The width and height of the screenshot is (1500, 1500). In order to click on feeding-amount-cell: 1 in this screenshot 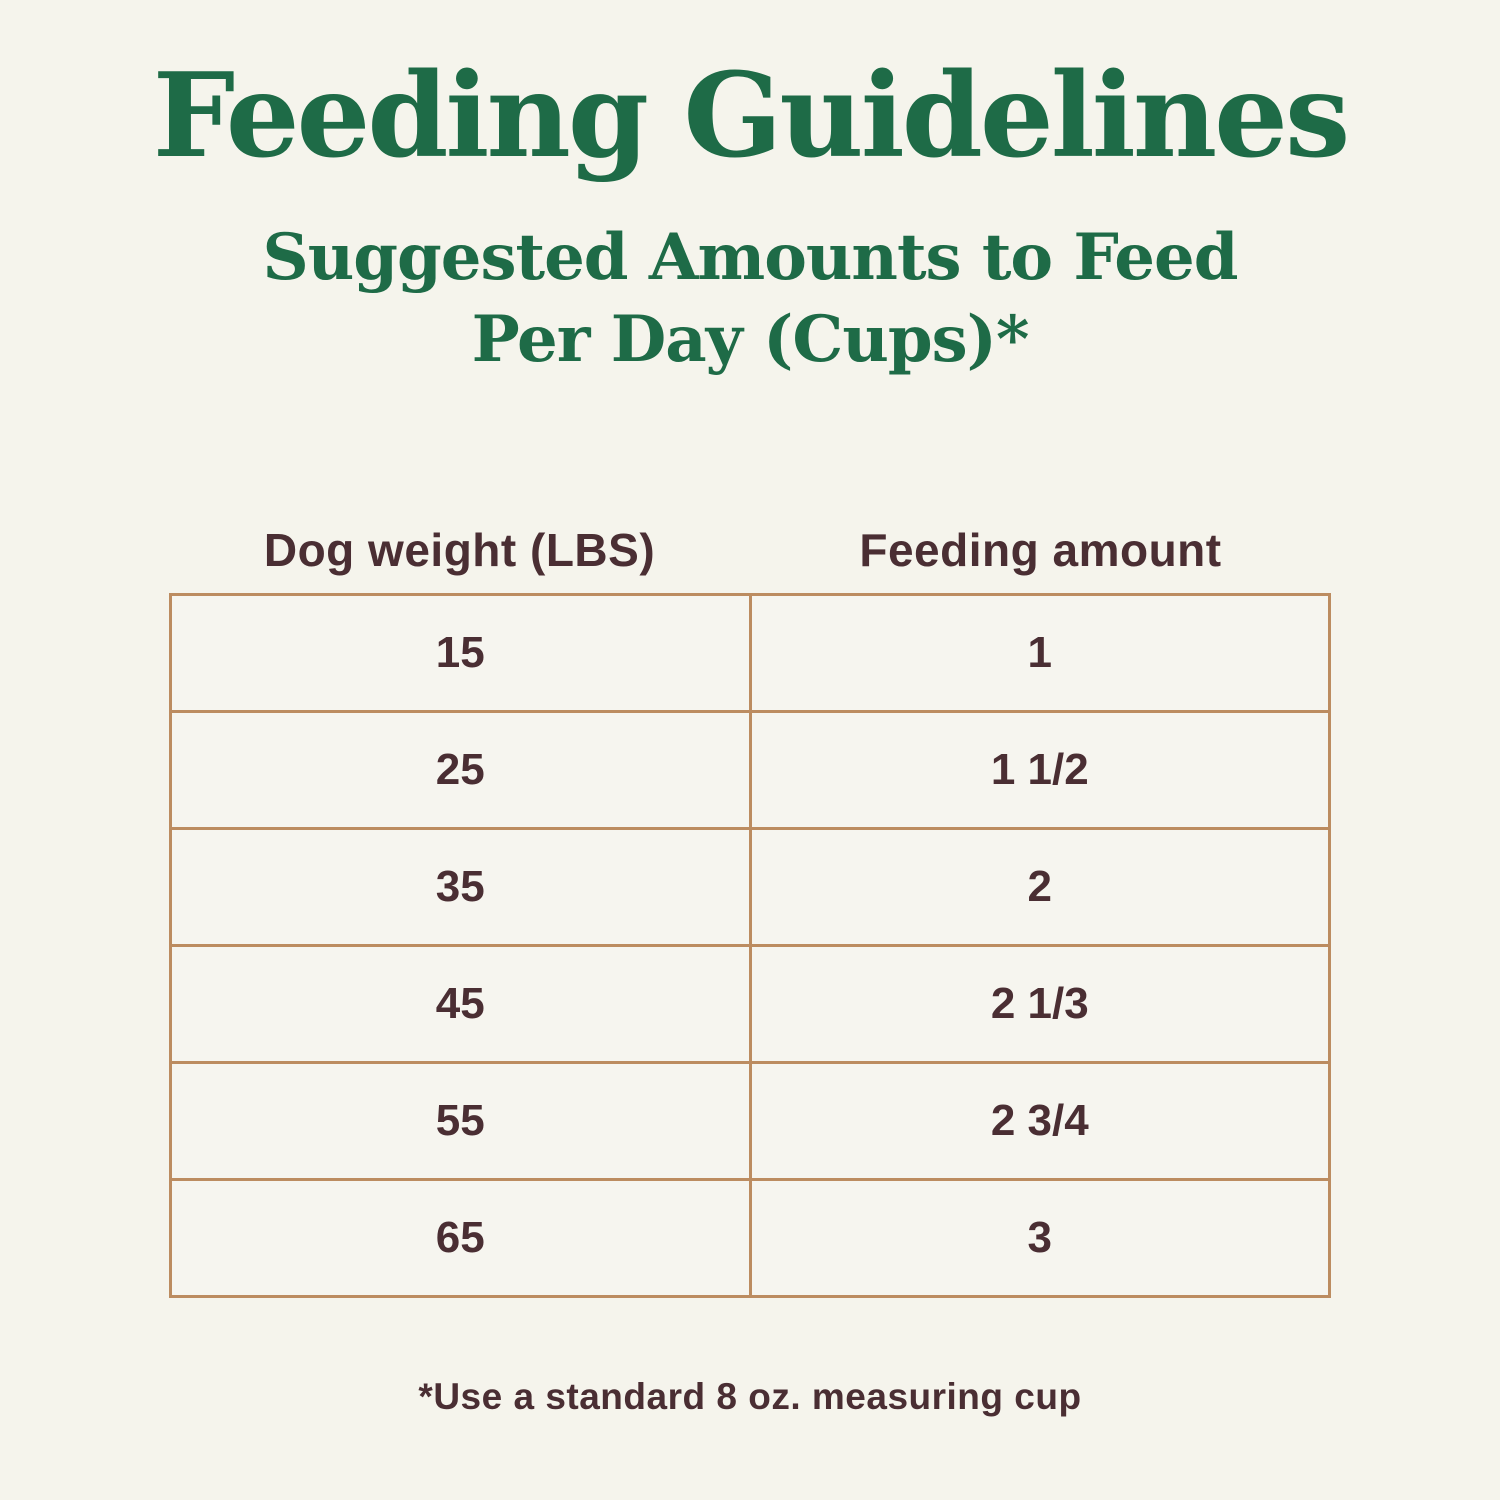, I will do `click(1039, 653)`.